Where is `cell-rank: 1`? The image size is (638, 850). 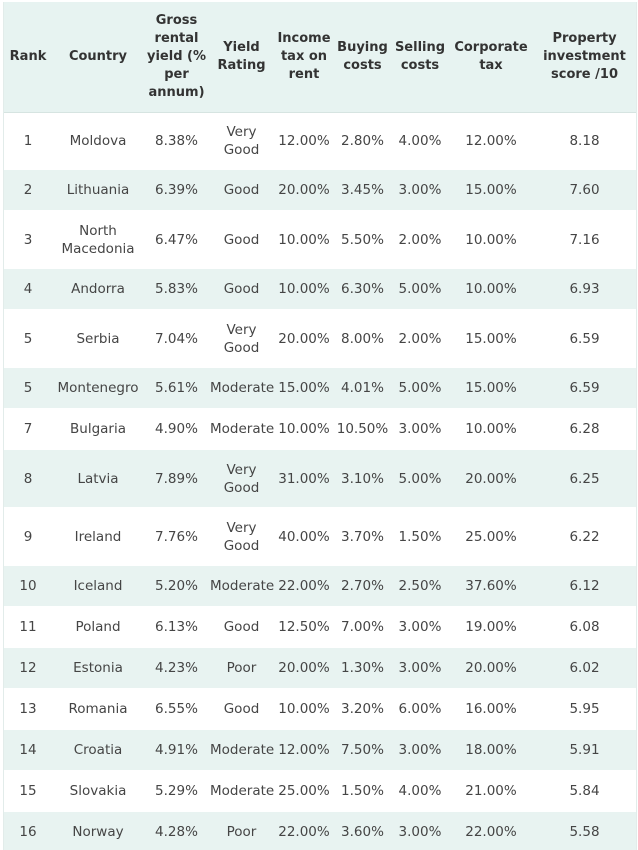 cell-rank: 1 is located at coordinates (28, 141).